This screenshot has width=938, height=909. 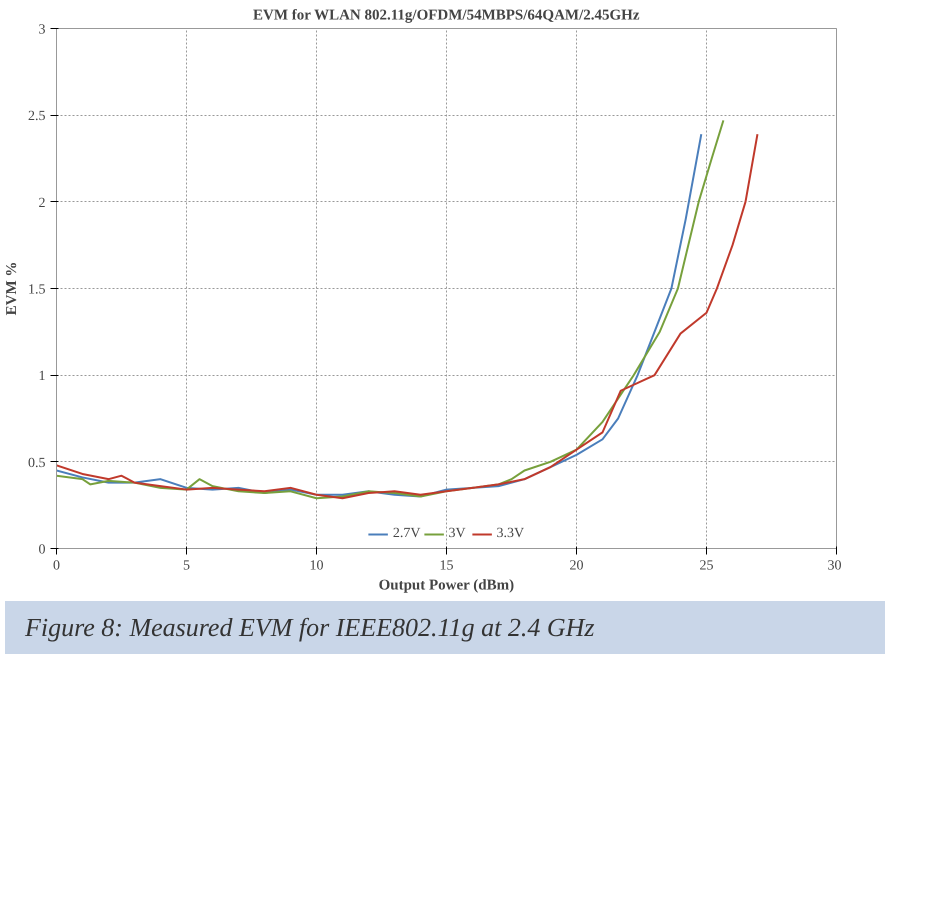 I want to click on chart-title: EVM for WLAN 802.11g/OFDM/54MBPS/64QAM/2.45GHz, so click(x=446, y=16).